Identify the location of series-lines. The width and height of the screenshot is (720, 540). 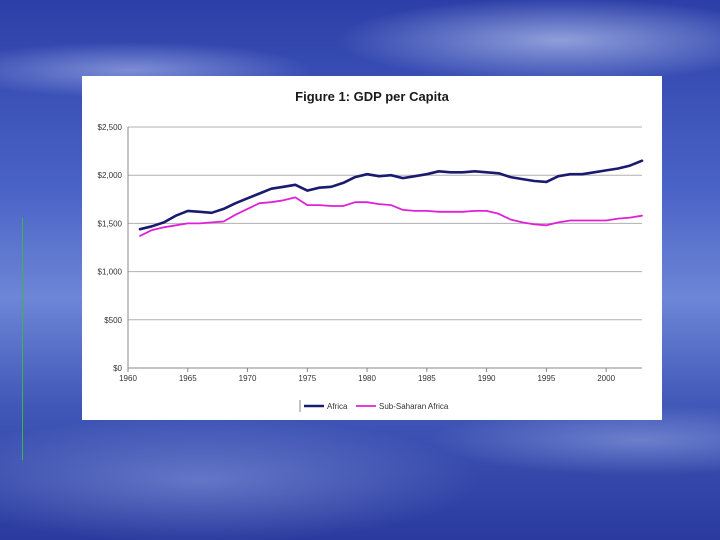
(391, 198).